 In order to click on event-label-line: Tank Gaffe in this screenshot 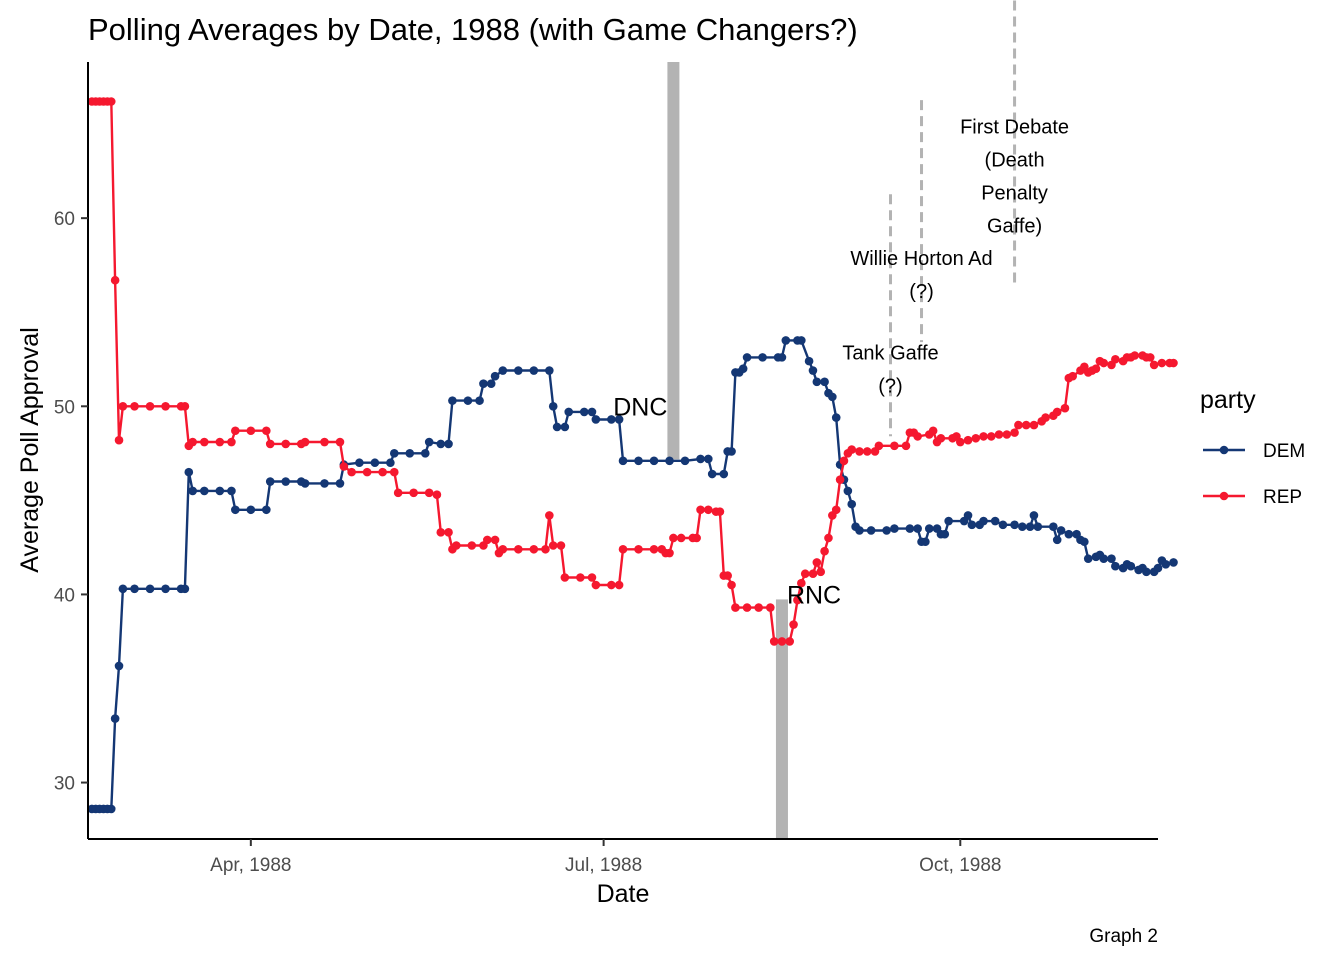, I will do `click(890, 353)`.